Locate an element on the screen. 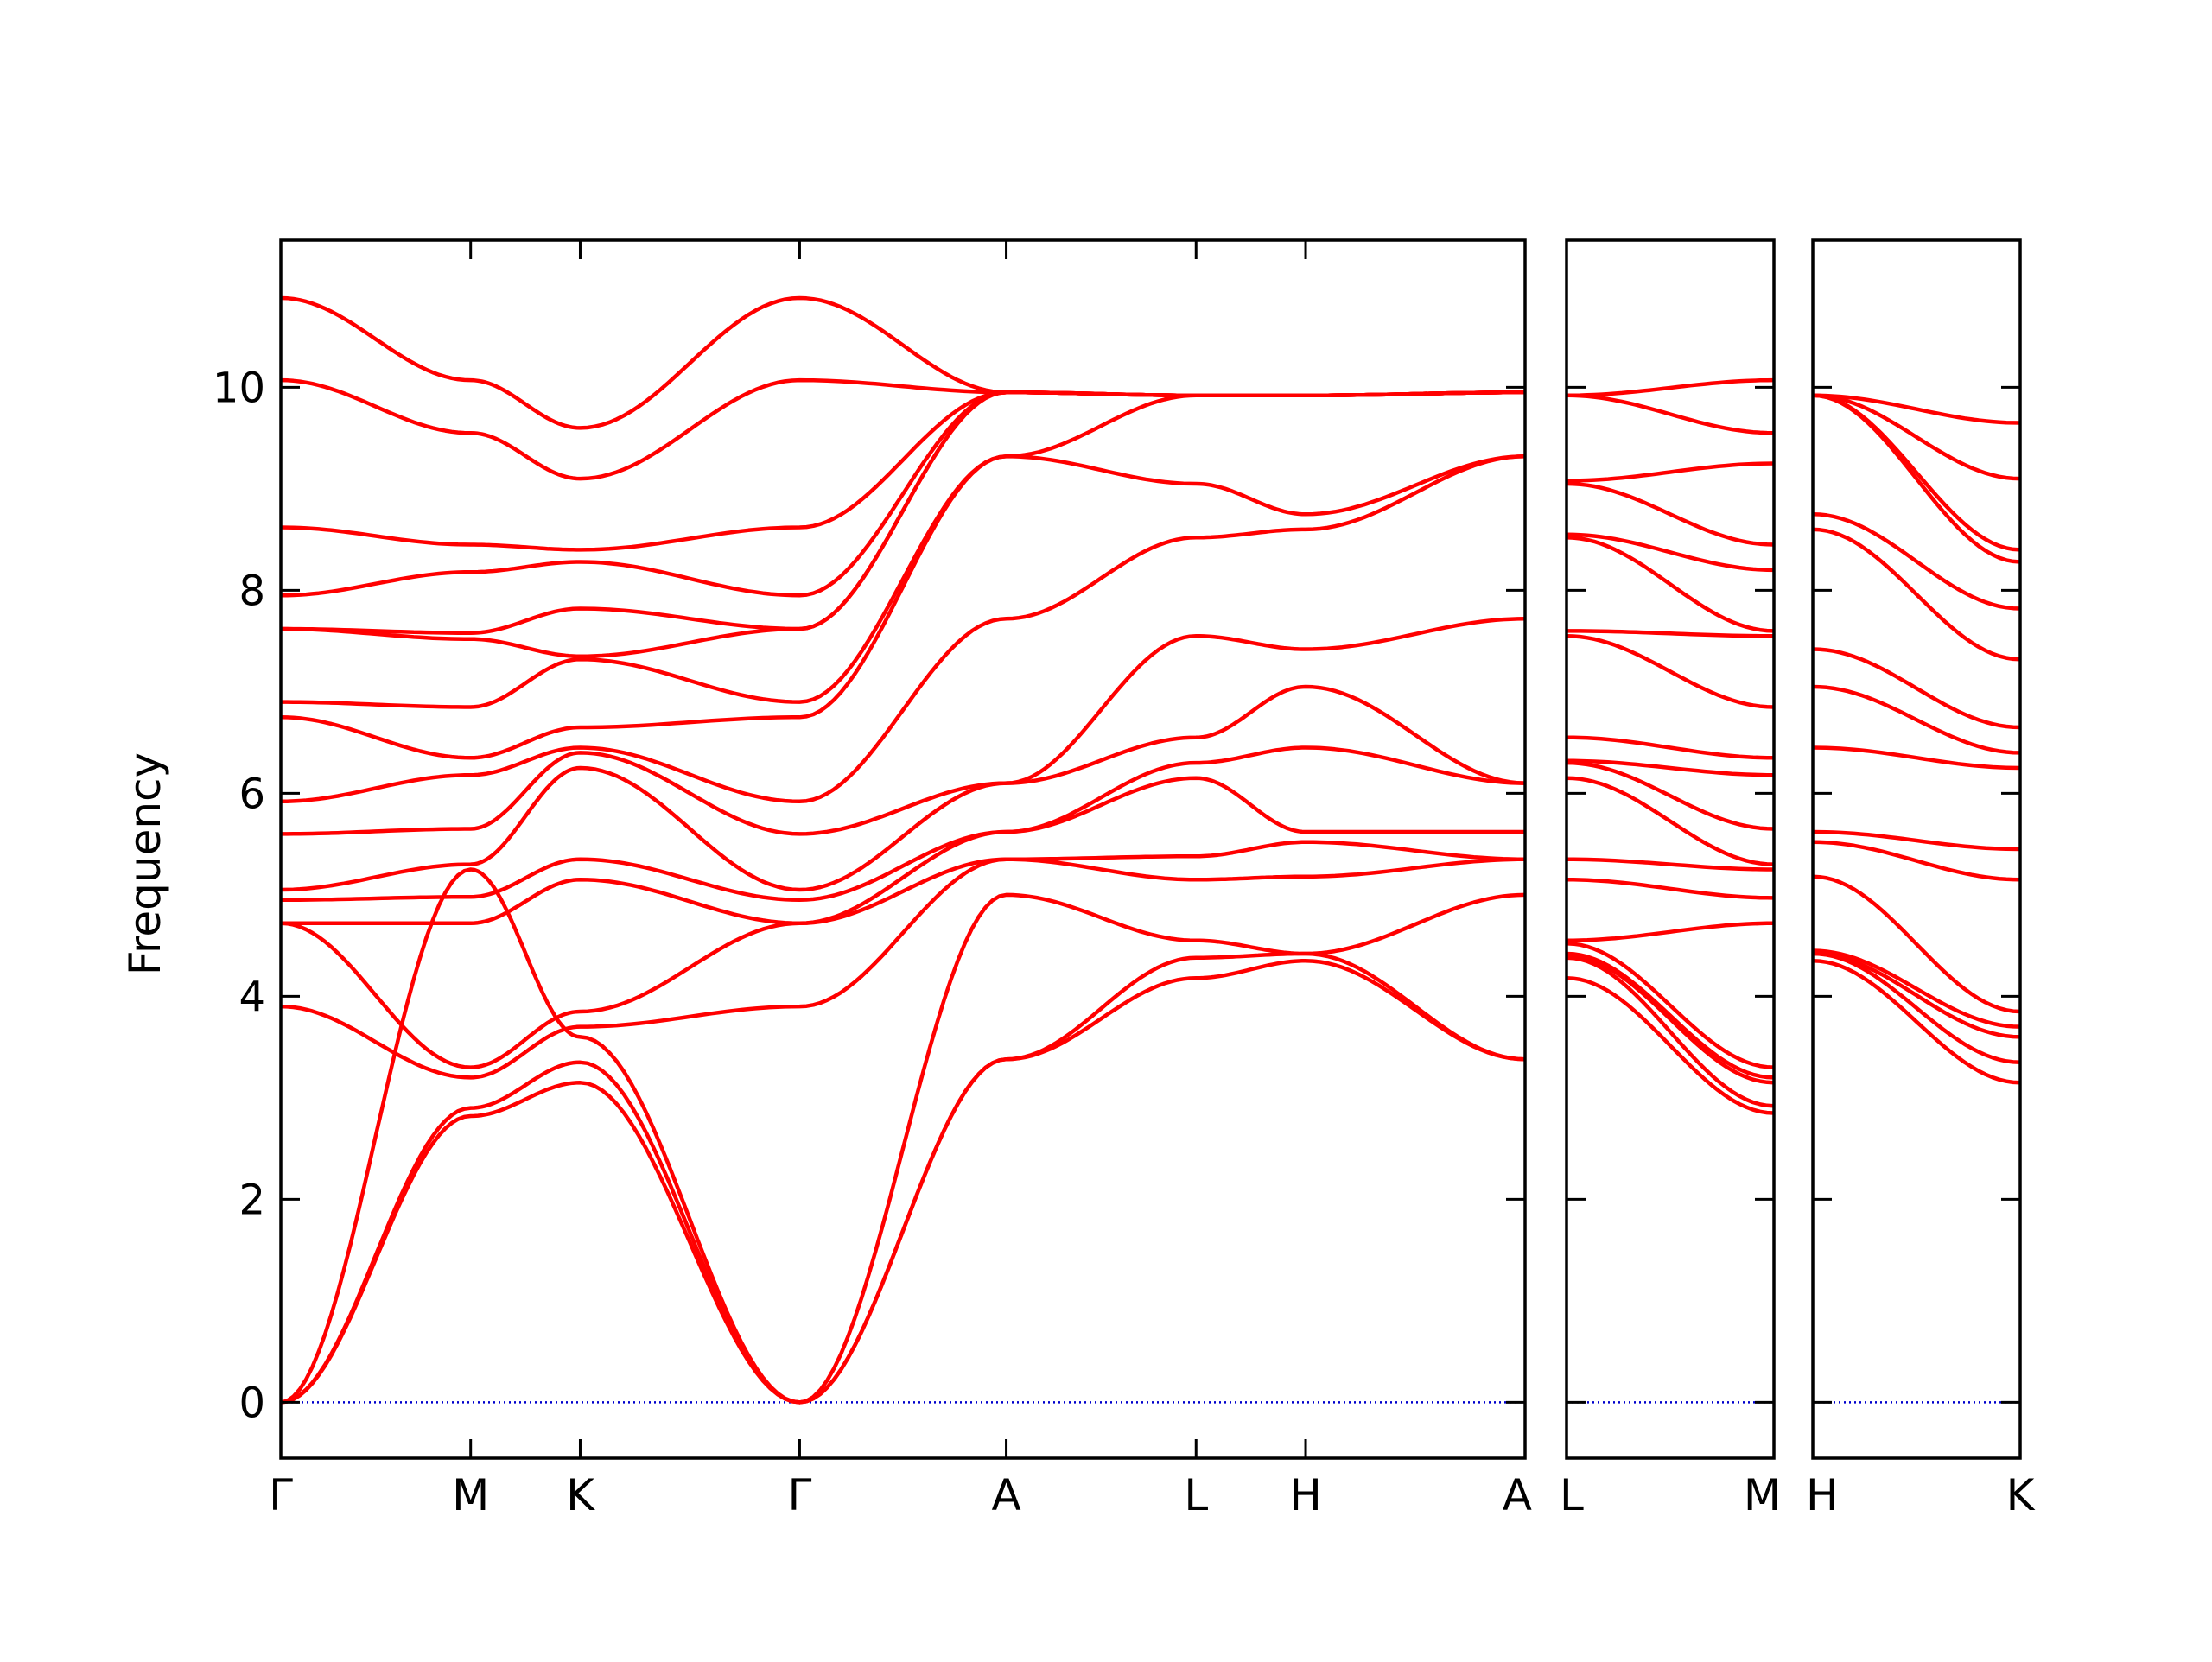 This screenshot has height=1662, width=2212. y-tick-label: 8 is located at coordinates (251, 591).